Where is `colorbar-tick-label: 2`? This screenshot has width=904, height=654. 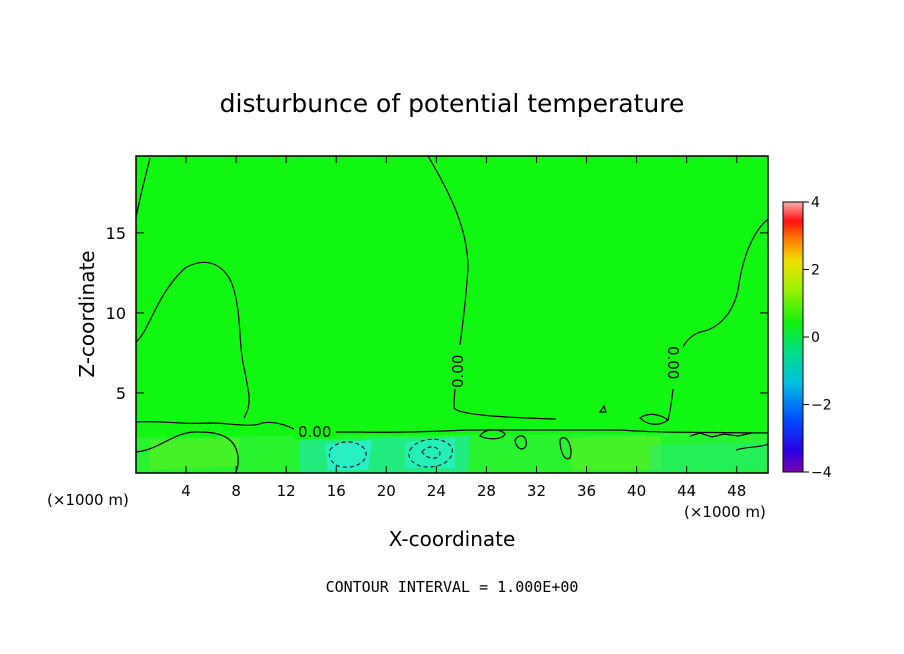
colorbar-tick-label: 2 is located at coordinates (815, 271).